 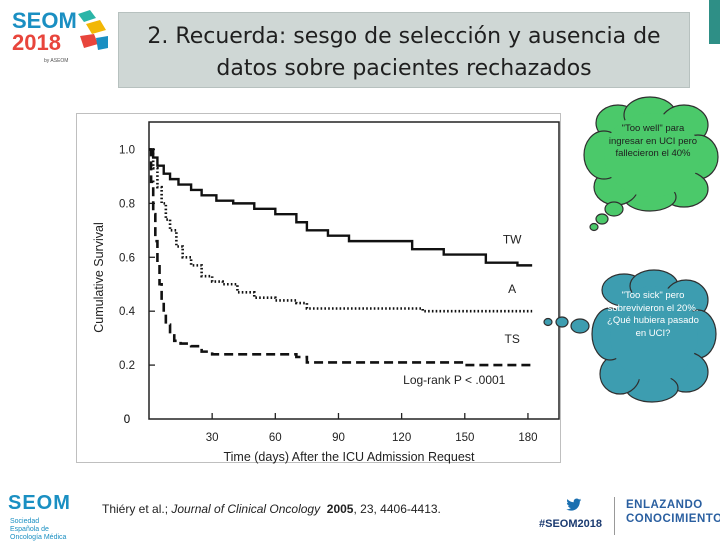 I want to click on x-tick-label: 150, so click(x=464, y=438).